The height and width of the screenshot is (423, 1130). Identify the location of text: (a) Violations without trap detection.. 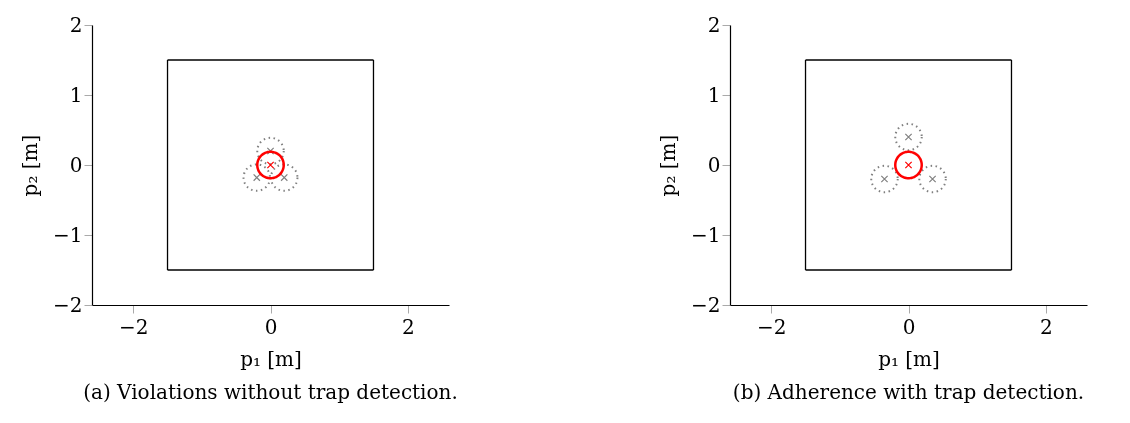
(270, 392).